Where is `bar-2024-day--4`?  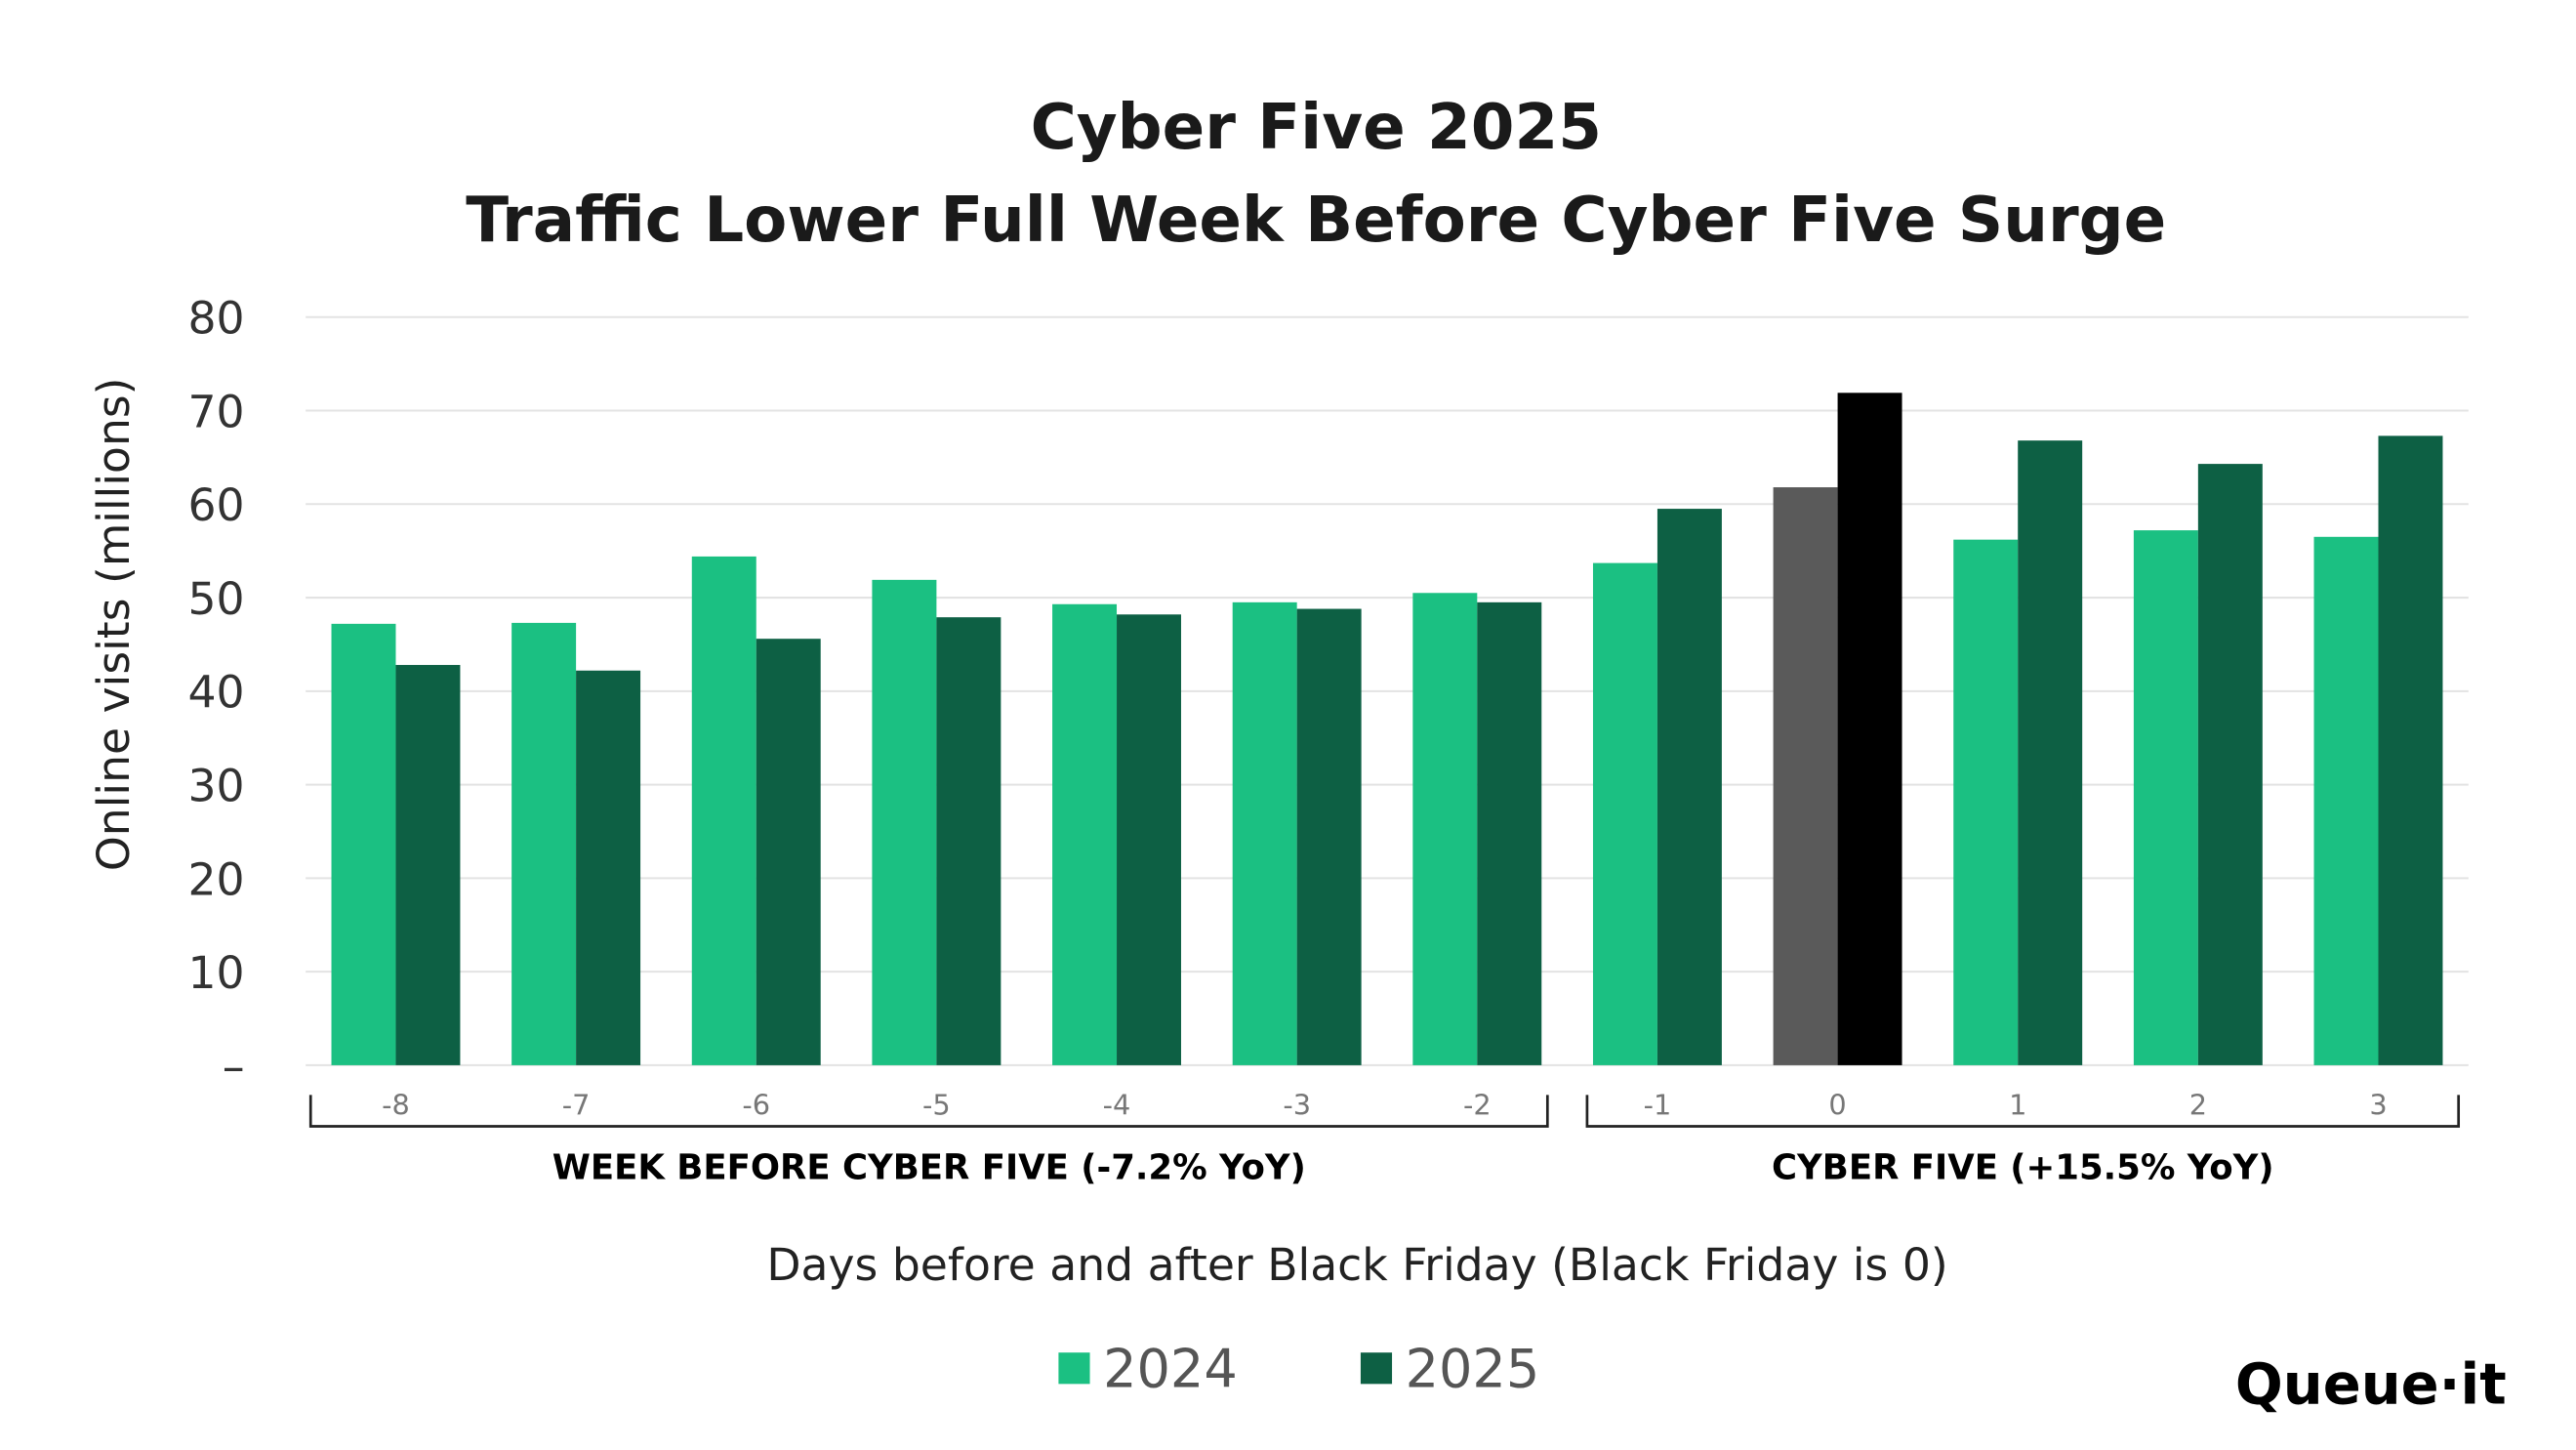
bar-2024-day--4 is located at coordinates (1085, 834).